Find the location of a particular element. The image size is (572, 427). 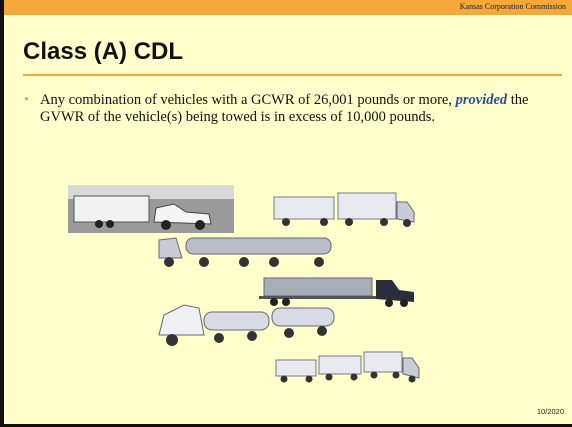

triple-trailer-truck is located at coordinates (347, 367).